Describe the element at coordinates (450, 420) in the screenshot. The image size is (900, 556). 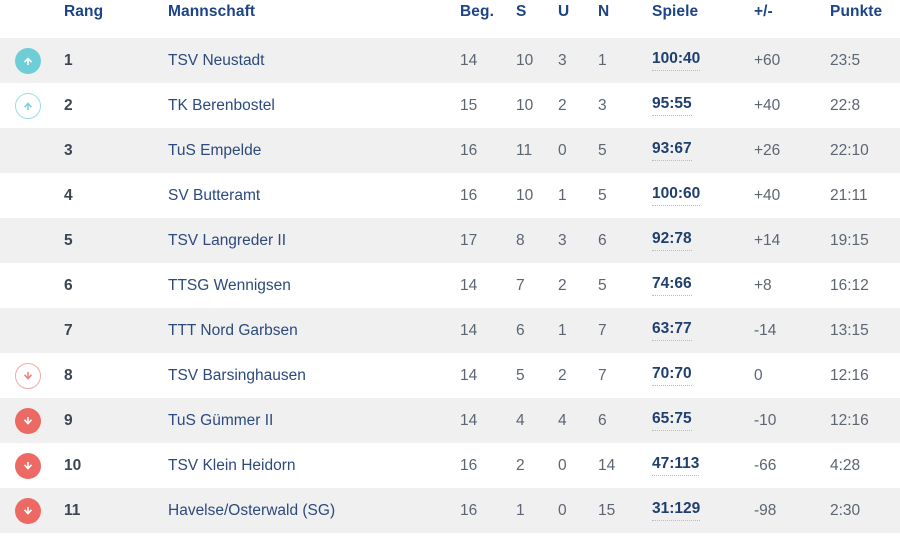
I see `table-row: 9 TuS Gümmer II 14 4 4 6 65:75 -10 12:16` at that location.